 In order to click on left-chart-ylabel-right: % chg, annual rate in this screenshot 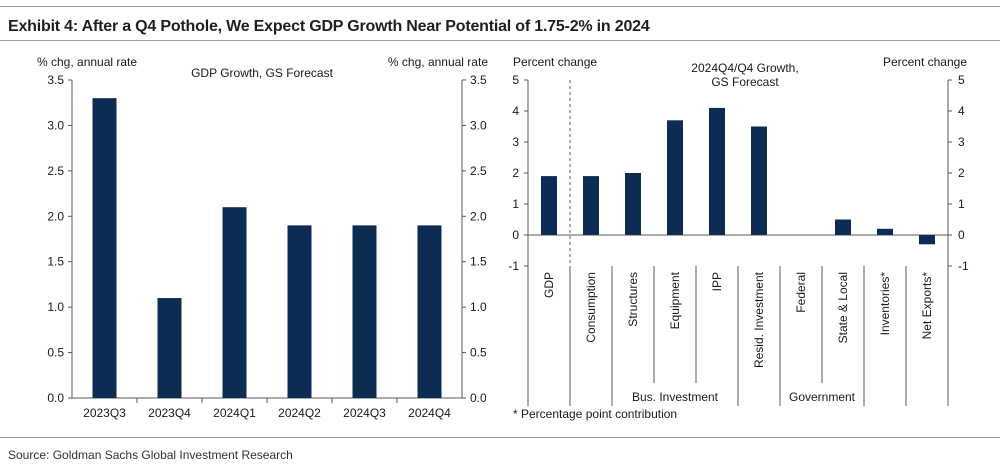, I will do `click(438, 62)`.